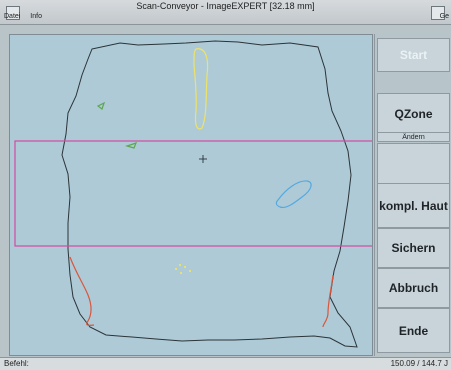  Describe the element at coordinates (203, 159) in the screenshot. I see `crosshair-icon` at that location.